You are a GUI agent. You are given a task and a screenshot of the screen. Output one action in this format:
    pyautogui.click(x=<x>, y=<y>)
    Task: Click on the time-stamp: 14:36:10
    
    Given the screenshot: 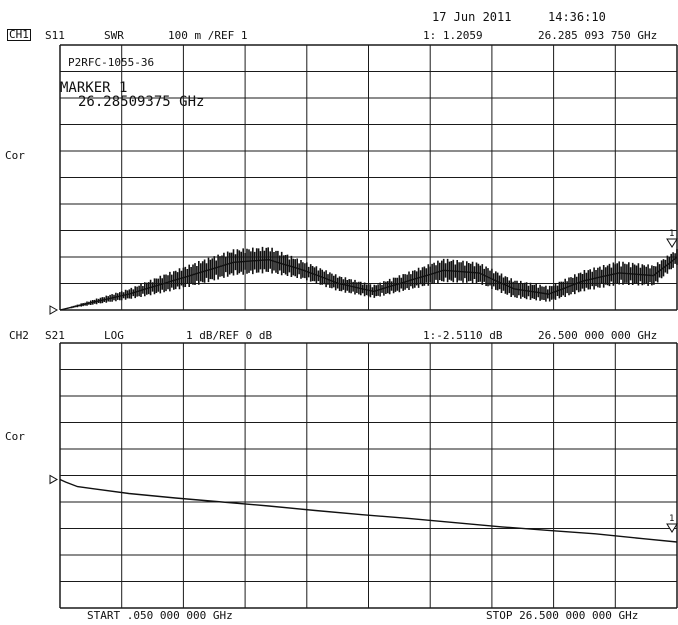 What is the action you would take?
    pyautogui.click(x=577, y=17)
    